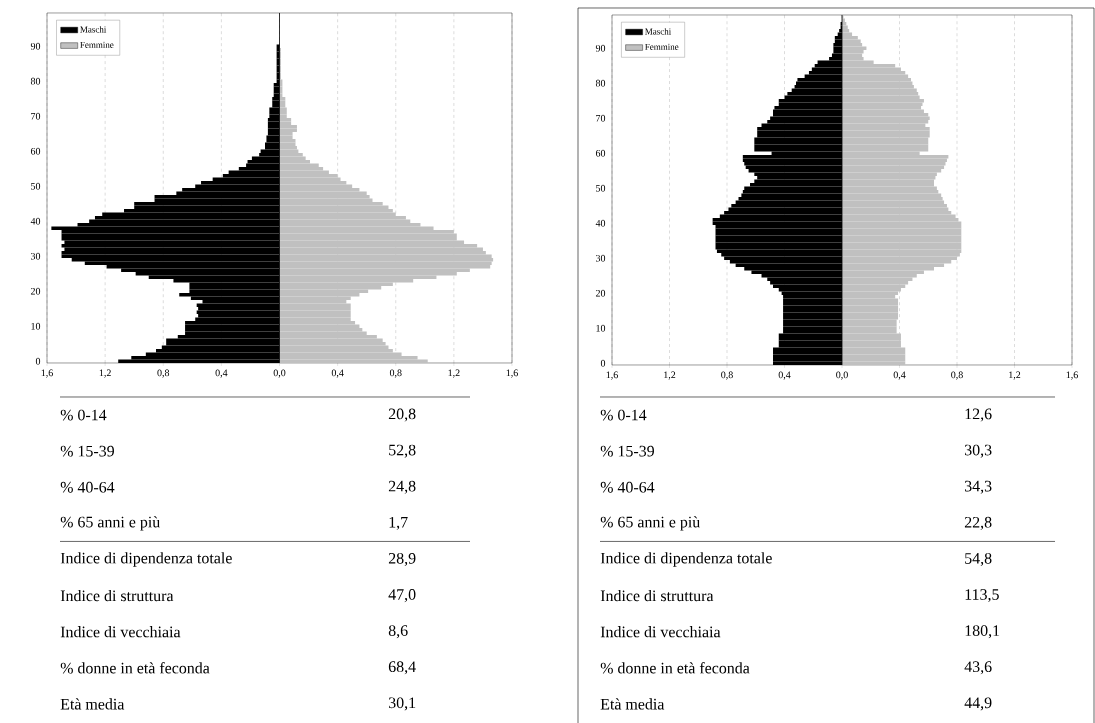 The width and height of the screenshot is (1095, 723). Describe the element at coordinates (402, 596) in the screenshot. I see `text: 47,0` at that location.